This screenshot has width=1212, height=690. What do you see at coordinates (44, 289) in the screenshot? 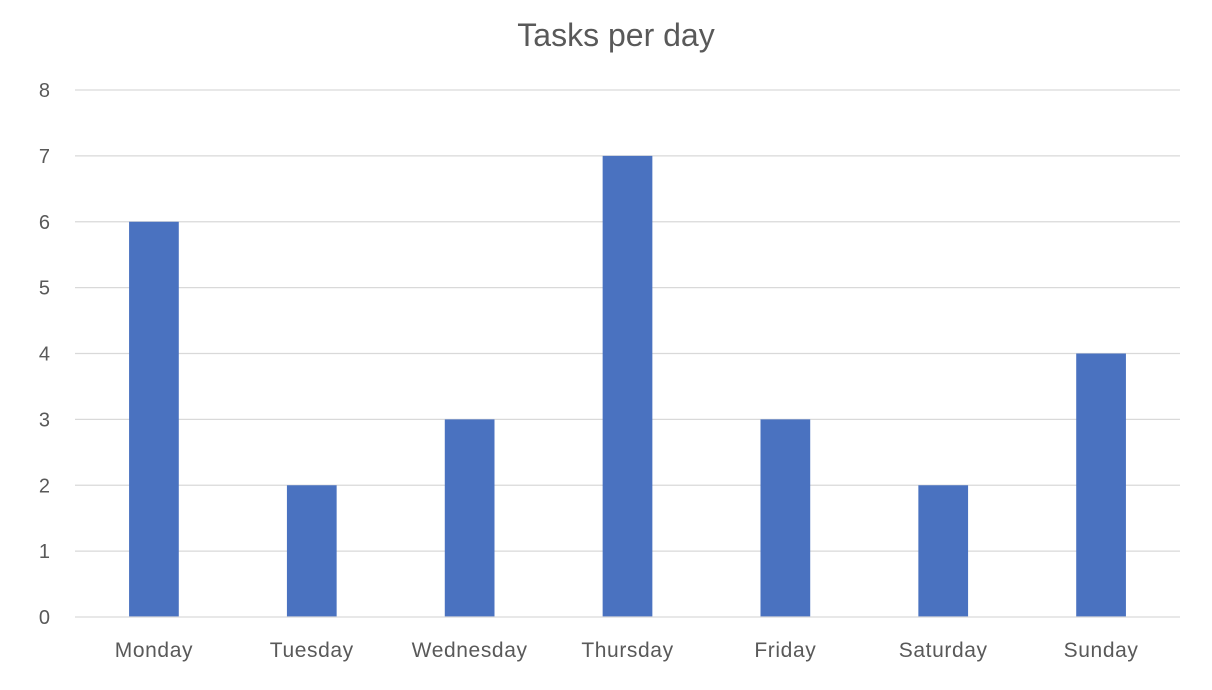
I see `y-tick-label: 5` at bounding box center [44, 289].